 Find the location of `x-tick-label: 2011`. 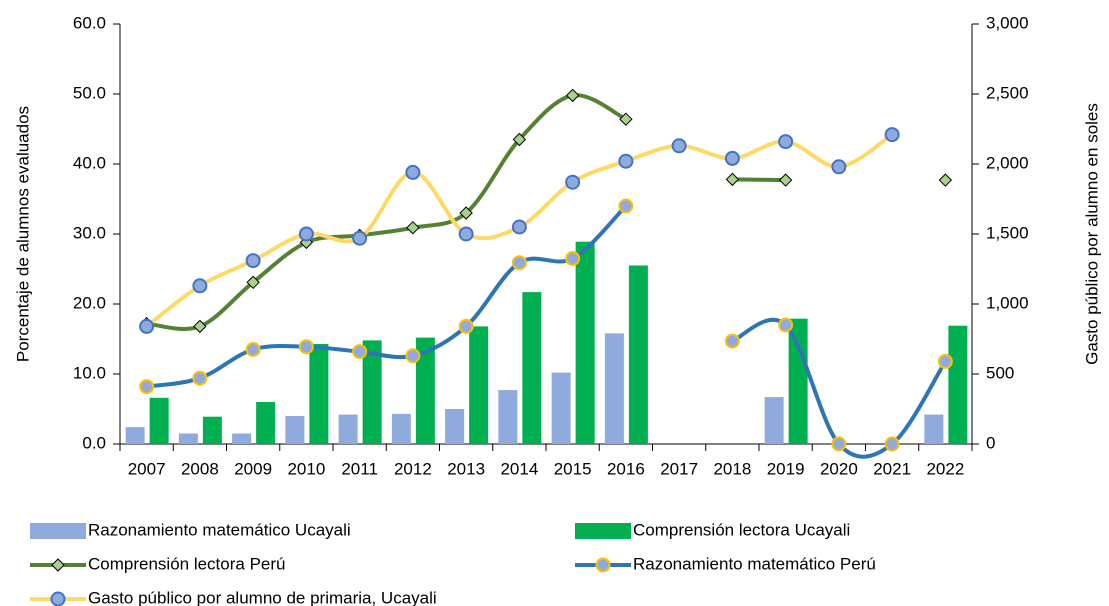

x-tick-label: 2011 is located at coordinates (359, 468).